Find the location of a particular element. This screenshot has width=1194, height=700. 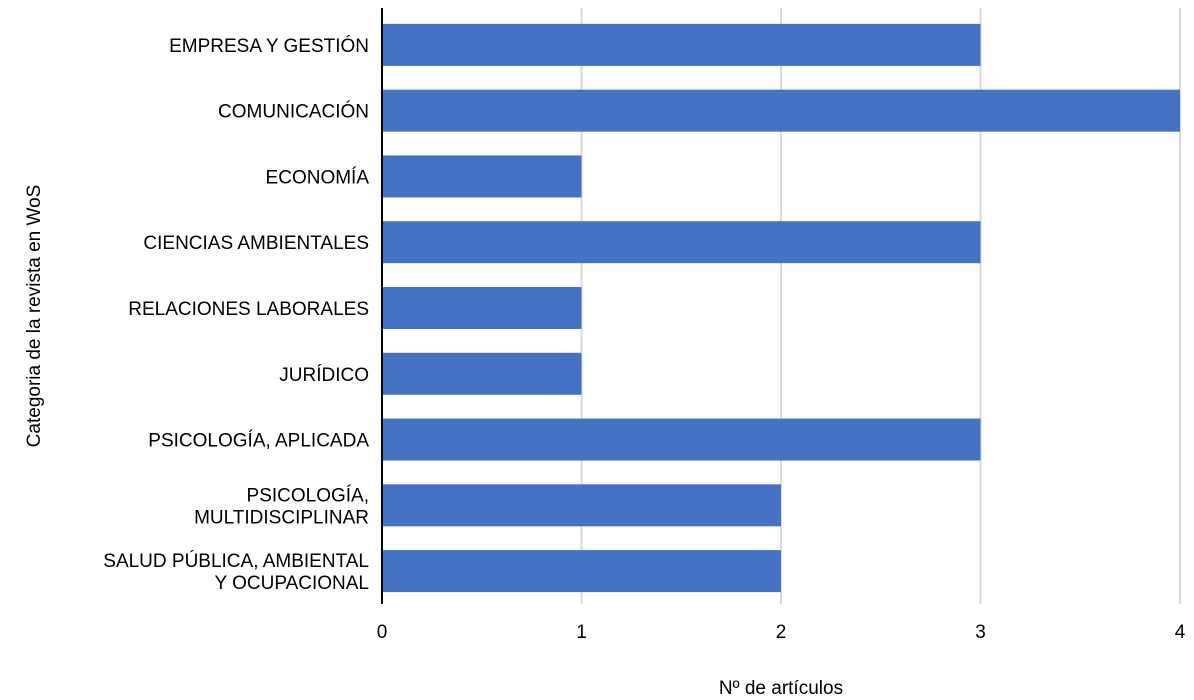

category-label: ECONOMÍA is located at coordinates (318, 177).